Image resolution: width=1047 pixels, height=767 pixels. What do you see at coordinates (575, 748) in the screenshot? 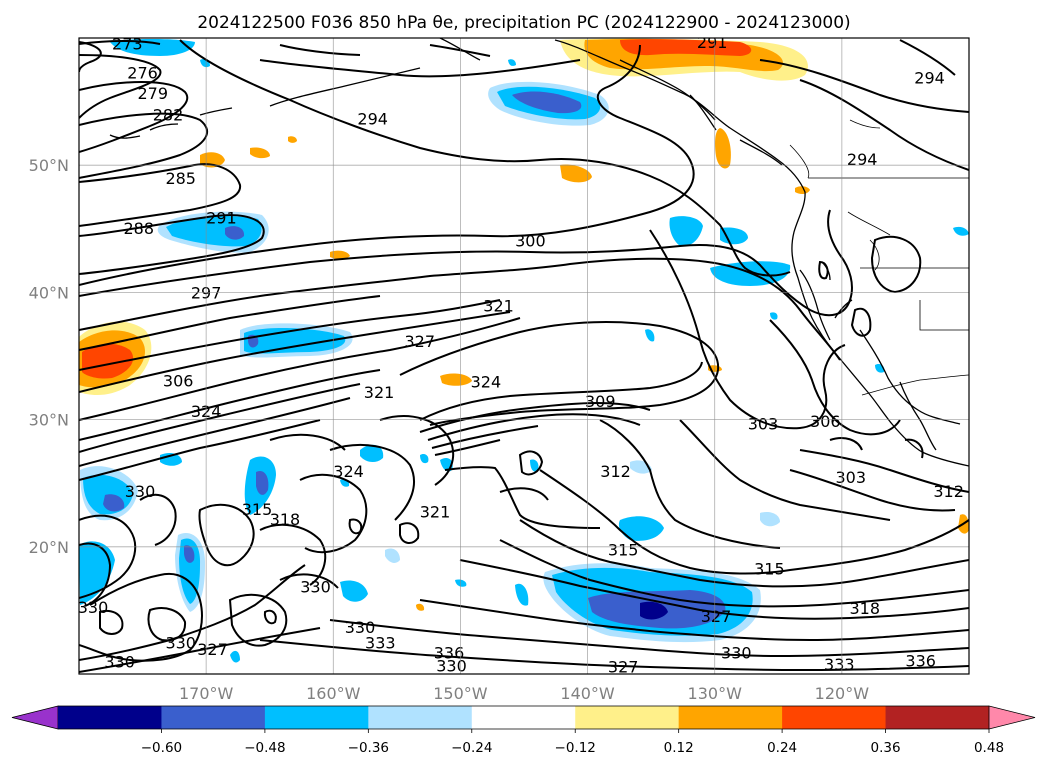
I see `colorbar-tick-label: −0.12` at bounding box center [575, 748].